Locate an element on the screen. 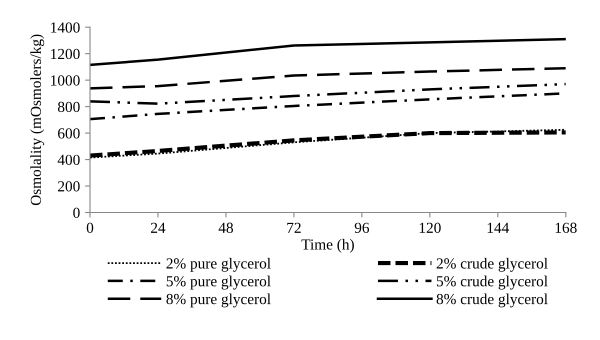 This screenshot has height=340, width=600. y-tick-label: 200 is located at coordinates (69, 186).